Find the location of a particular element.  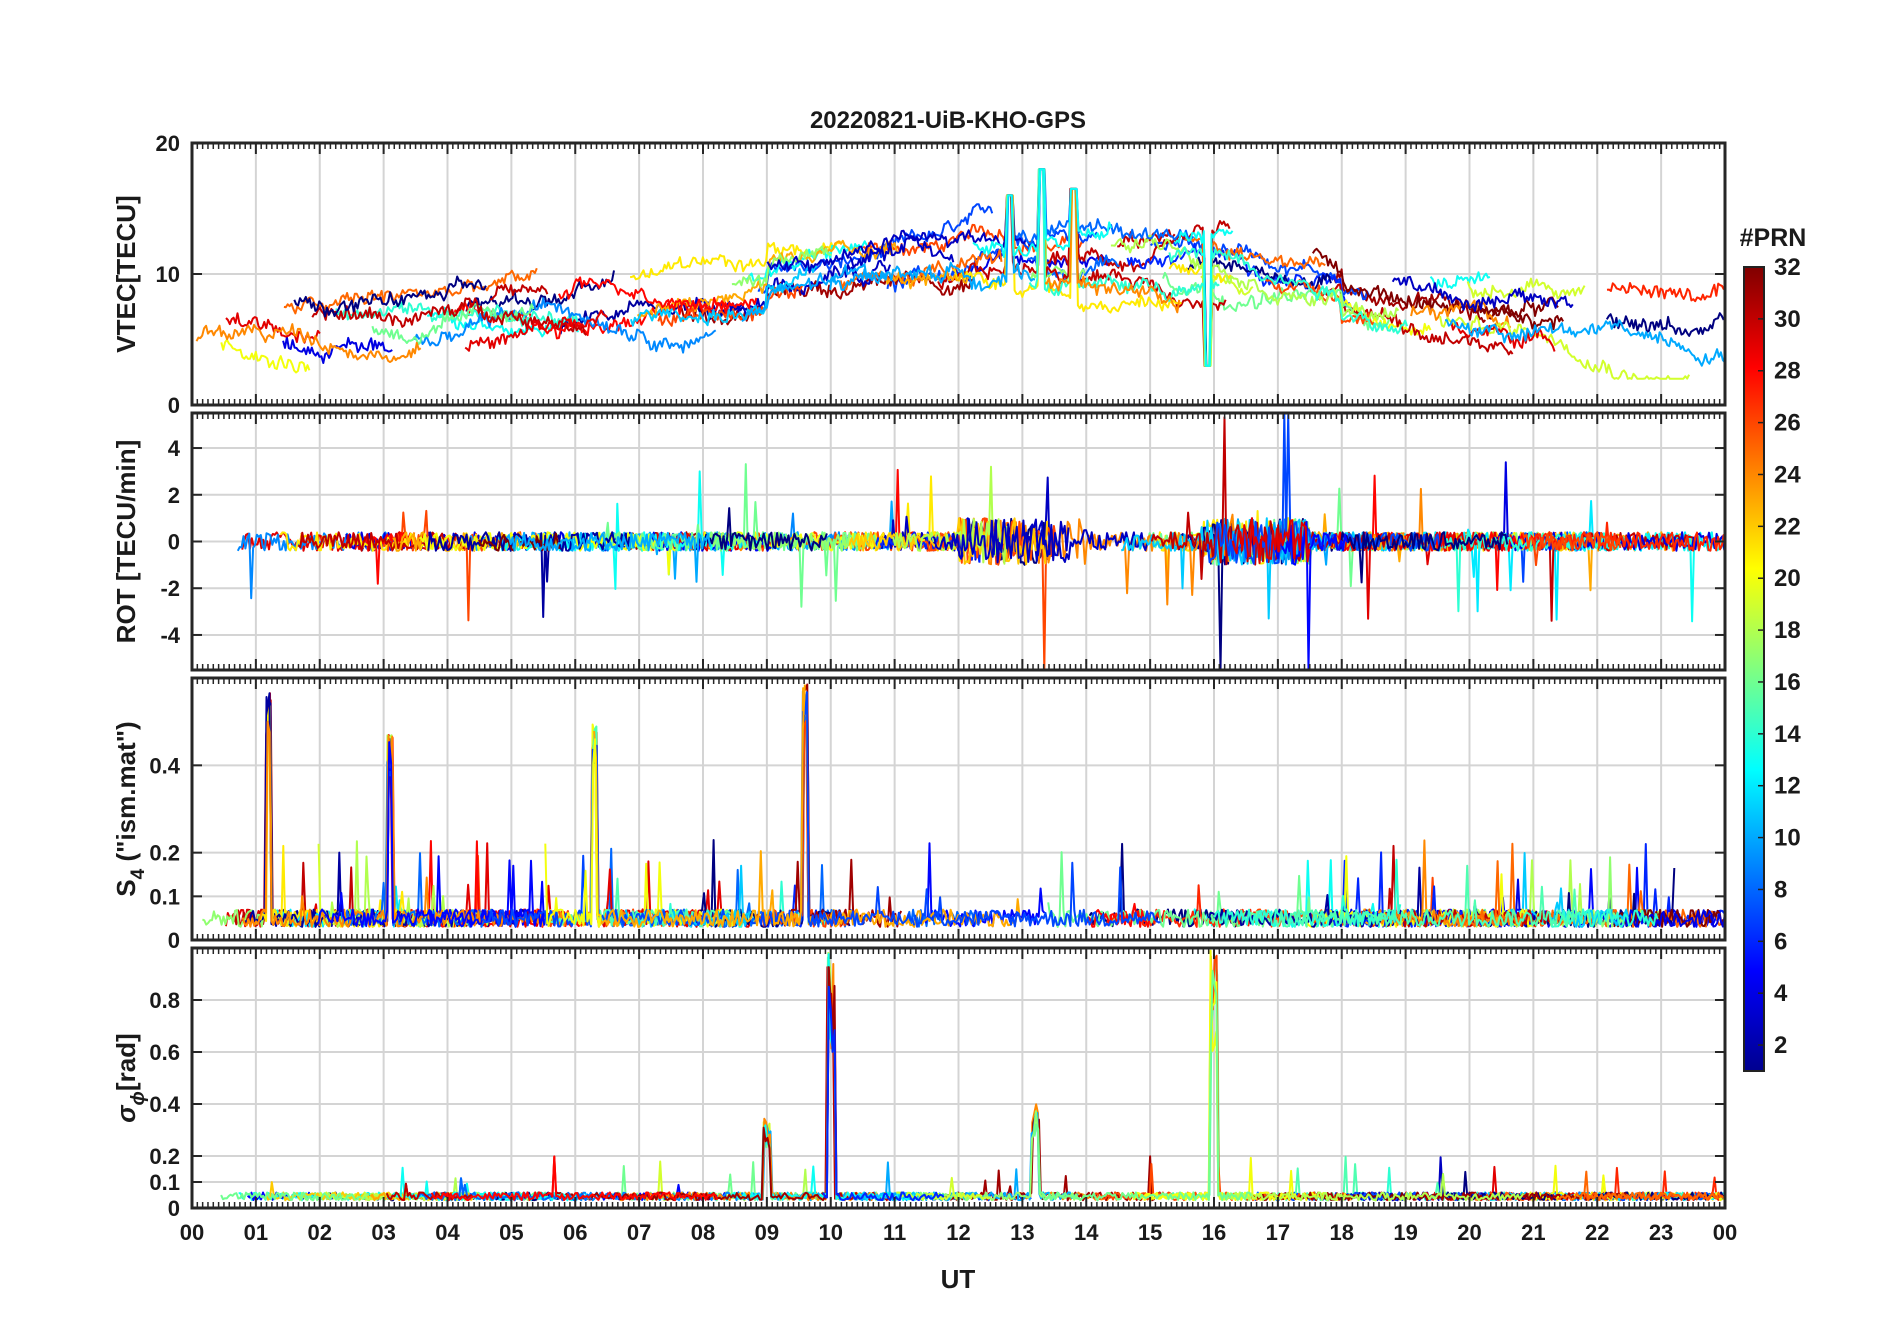

y-tick-label: -4 is located at coordinates (170, 635).